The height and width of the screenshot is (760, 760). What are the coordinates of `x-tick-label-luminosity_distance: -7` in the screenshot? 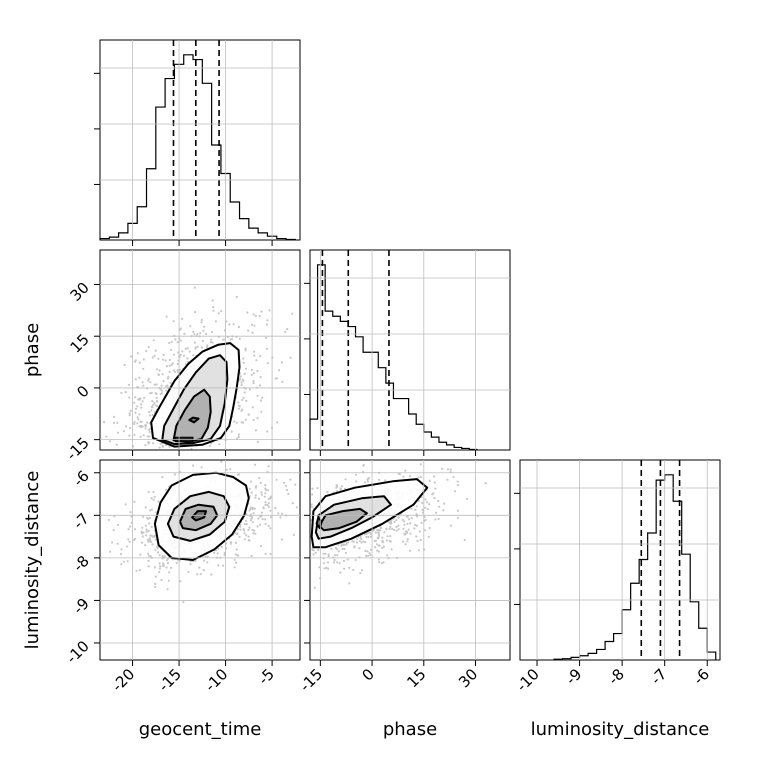 It's located at (658, 676).